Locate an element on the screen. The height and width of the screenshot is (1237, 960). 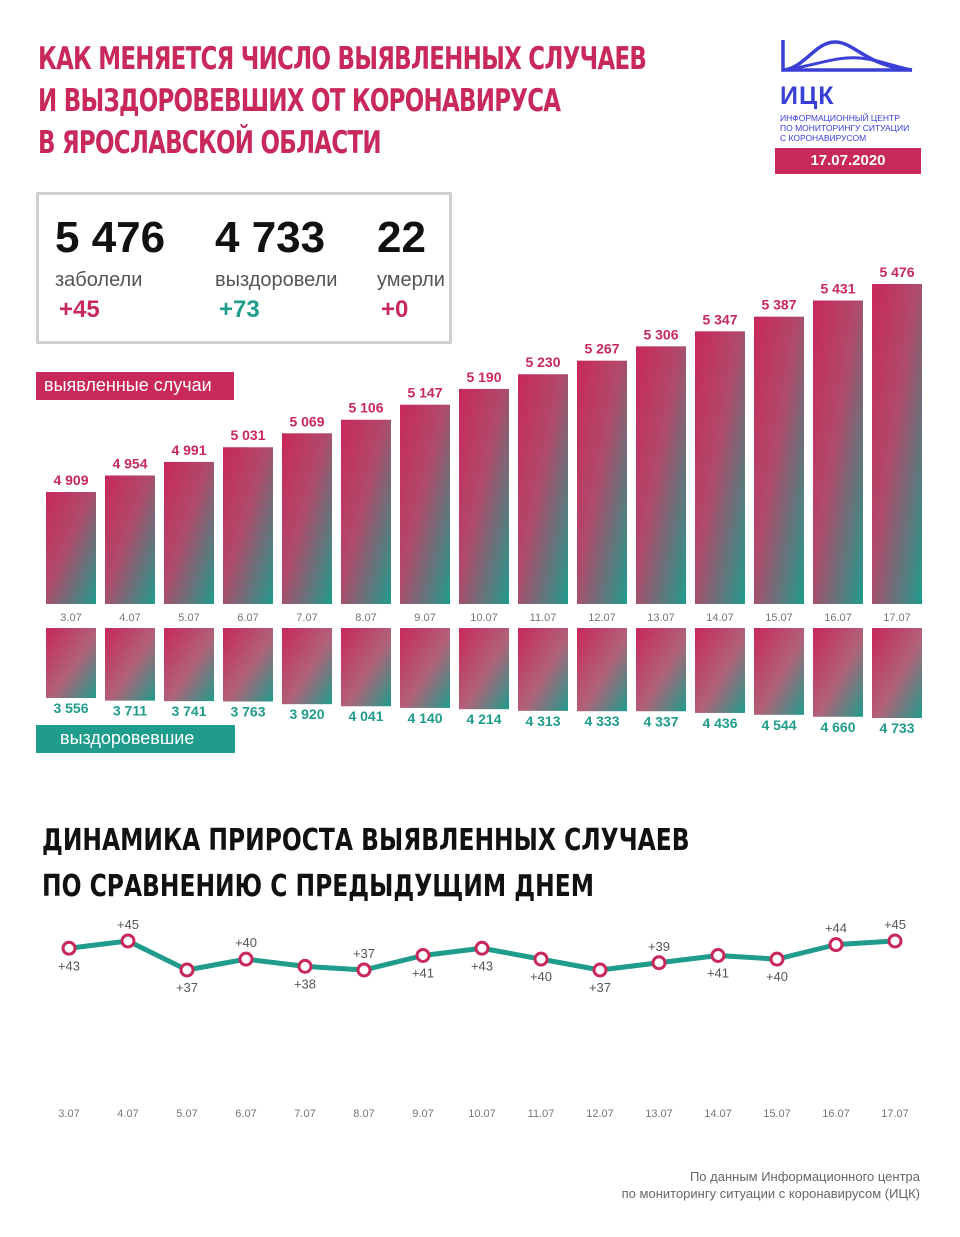
bar-recovered-label: 4 436 is located at coordinates (719, 723).